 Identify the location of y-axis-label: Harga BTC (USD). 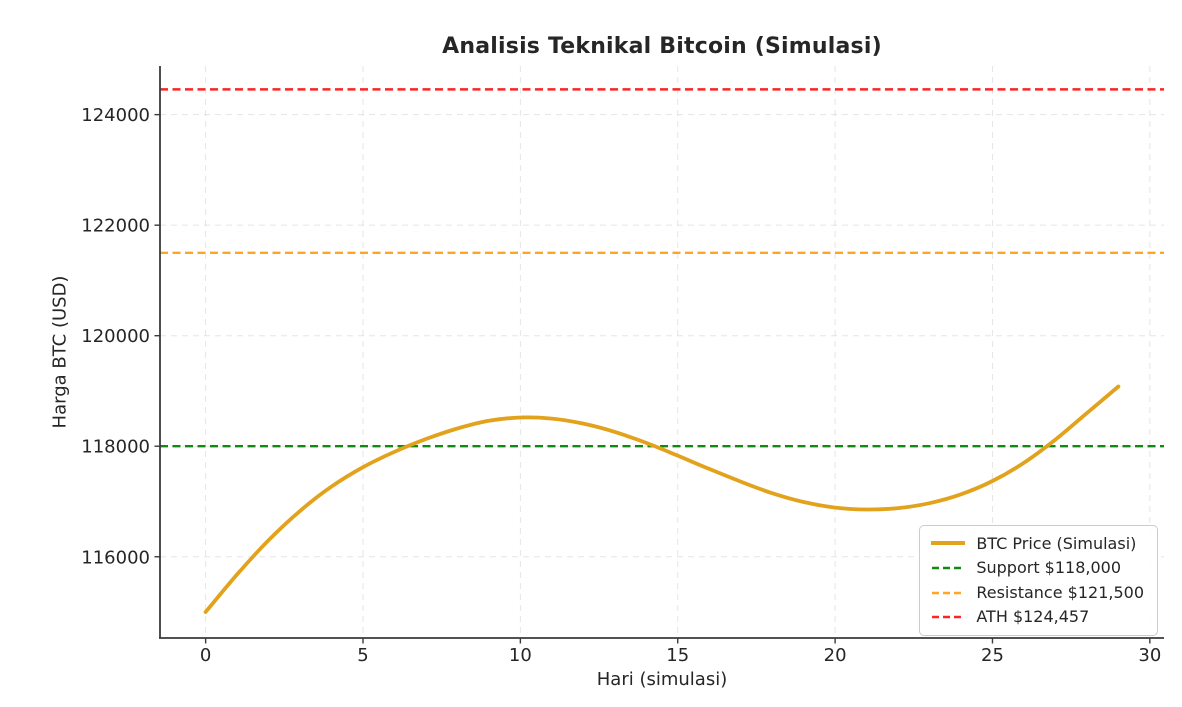
(60, 352).